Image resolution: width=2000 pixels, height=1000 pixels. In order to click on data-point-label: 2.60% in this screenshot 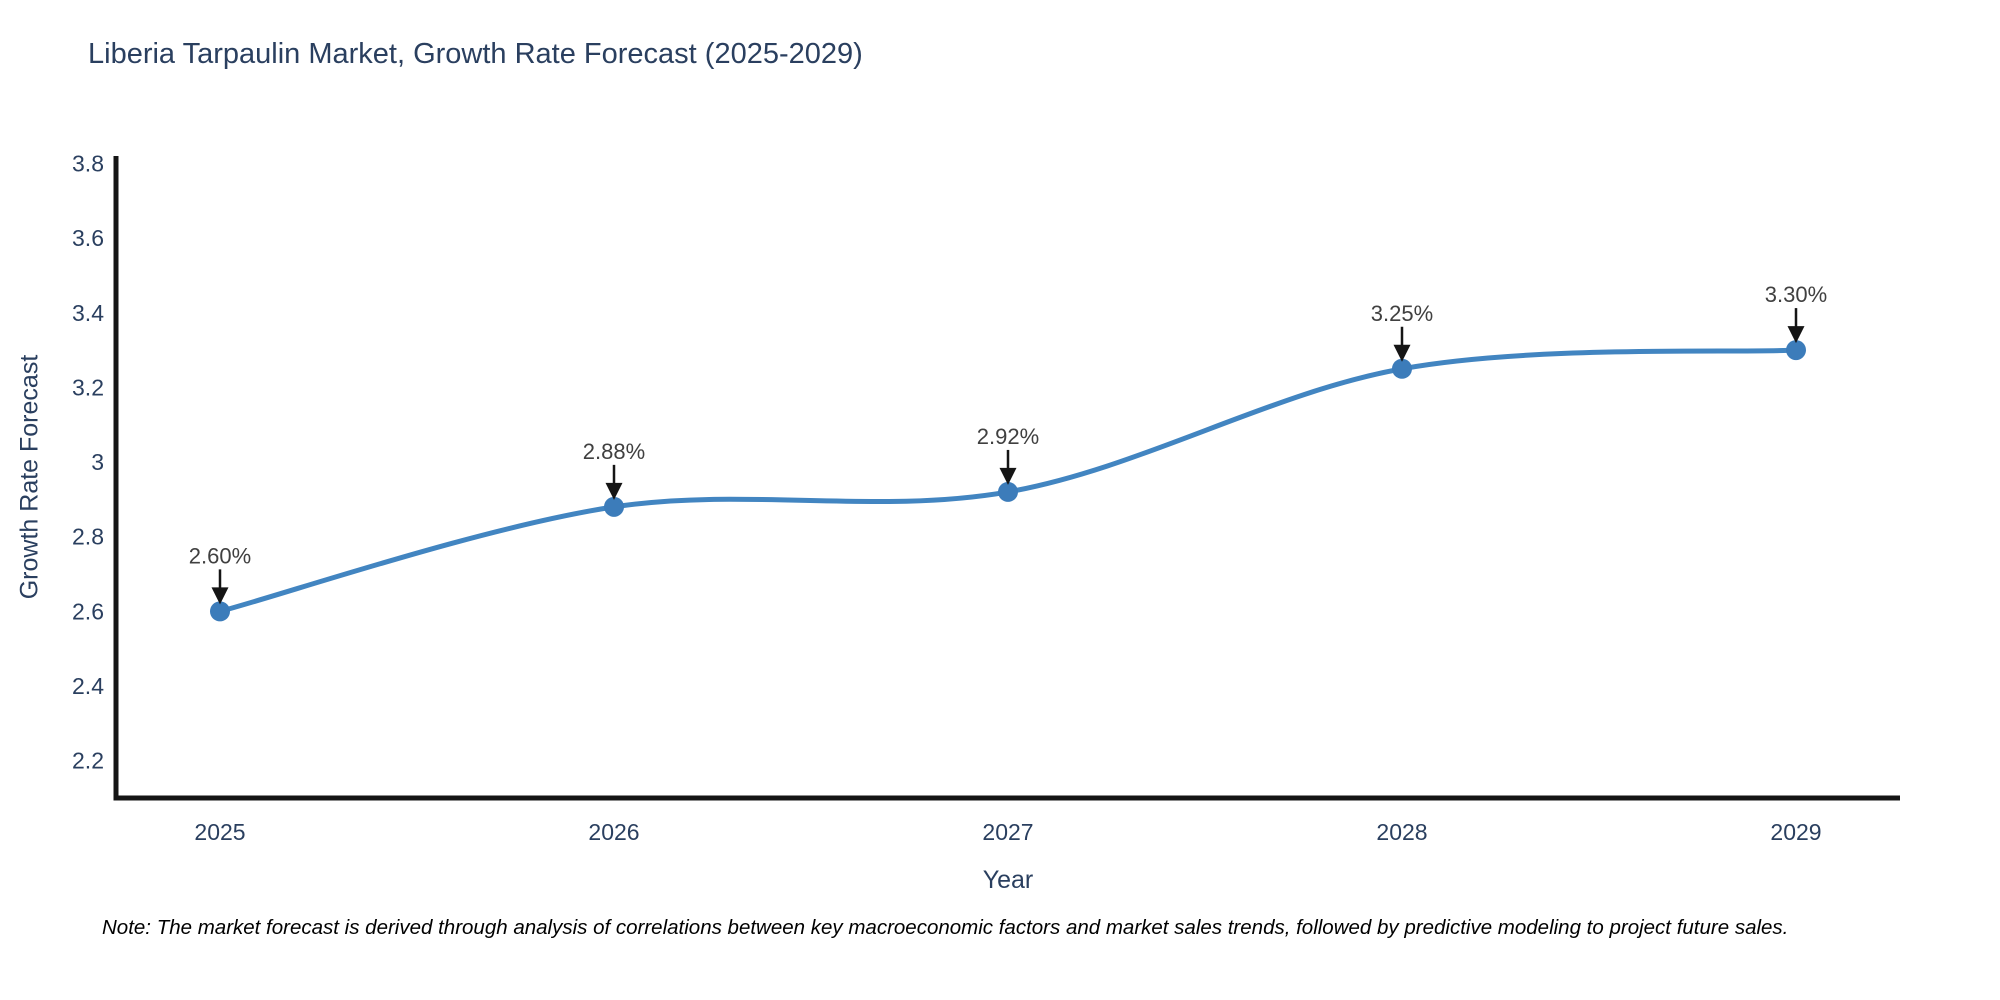, I will do `click(220, 555)`.